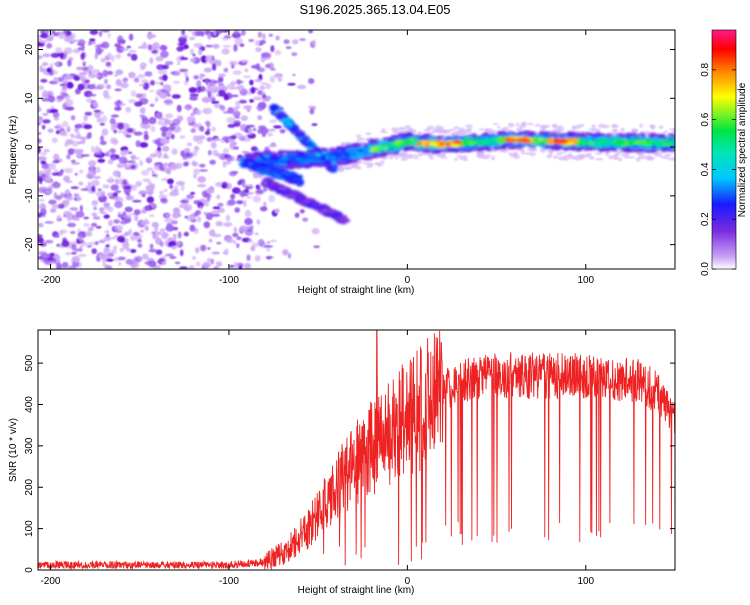 The height and width of the screenshot is (605, 750). I want to click on lower-arc-blob, so click(299, 182).